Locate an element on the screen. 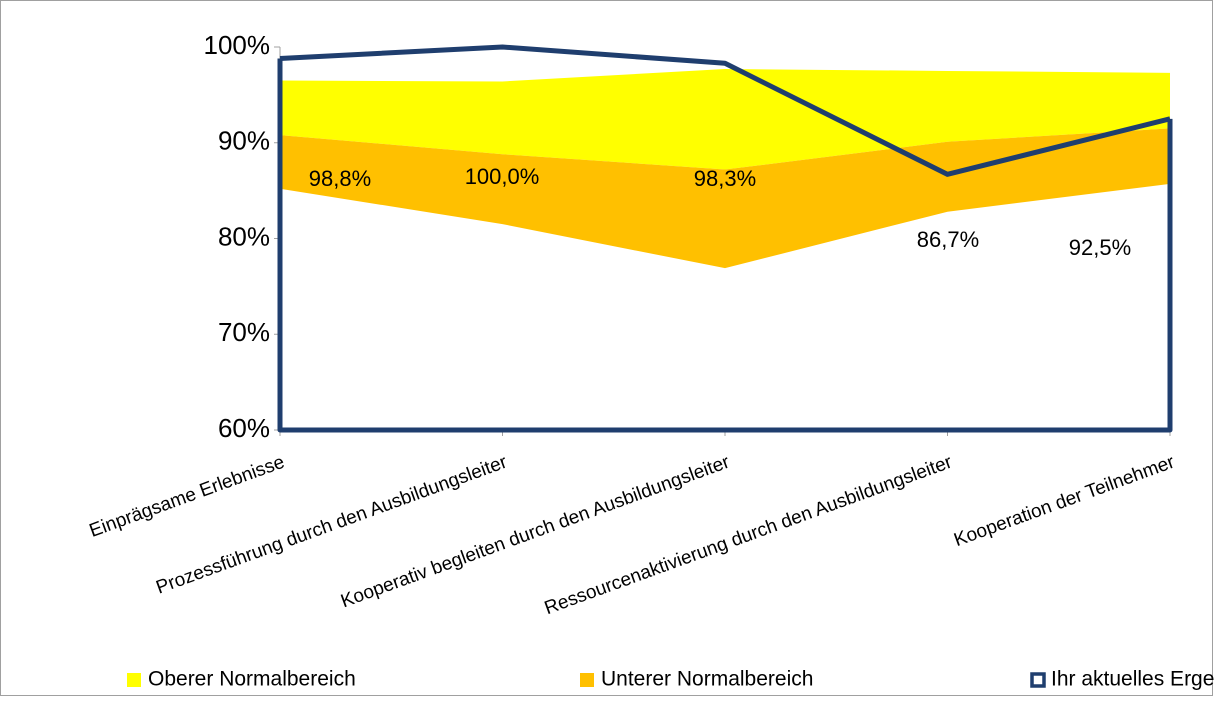 This screenshot has width=1214, height=702. result-line is located at coordinates (725, 110).